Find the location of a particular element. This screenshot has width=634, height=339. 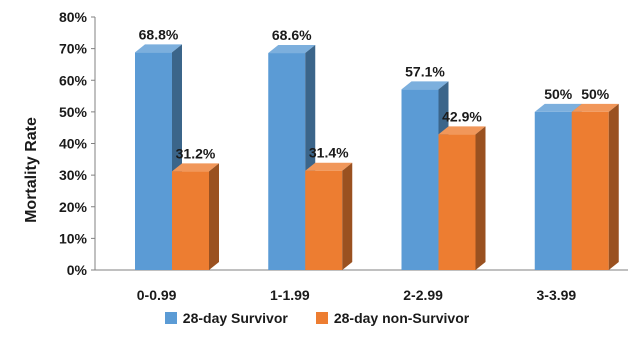

data-label: 31.4% is located at coordinates (329, 153).